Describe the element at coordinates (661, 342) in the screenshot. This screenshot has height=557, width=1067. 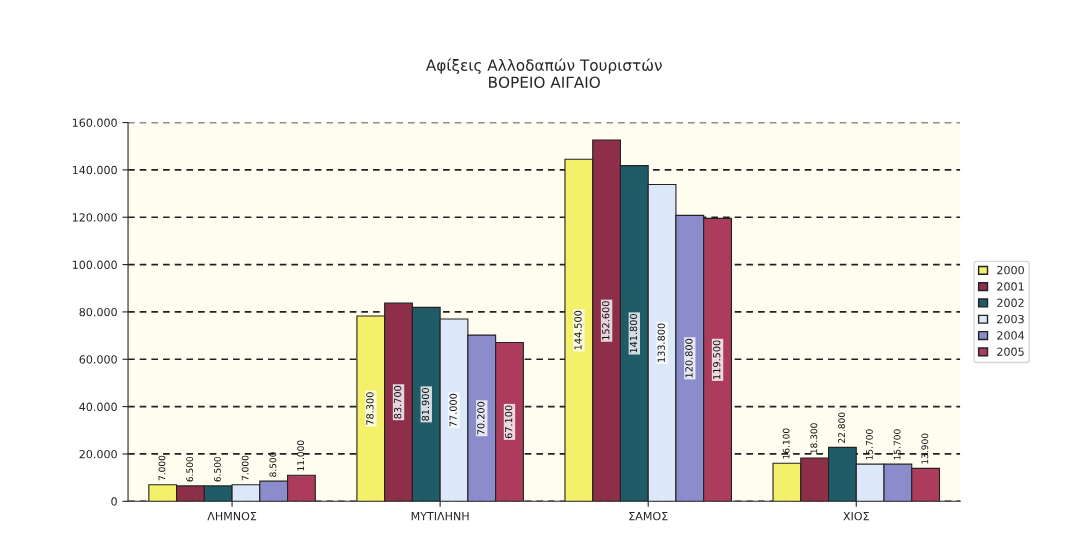
I see `data-label: 133.800` at that location.